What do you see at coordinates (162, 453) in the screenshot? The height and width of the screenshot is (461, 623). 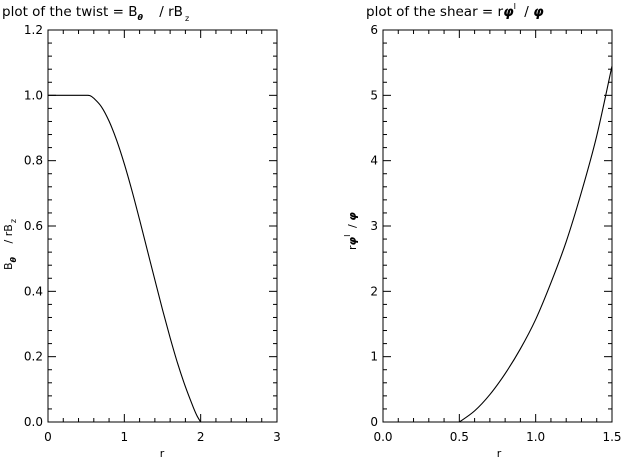 I see `twist-x-axis-label: r` at bounding box center [162, 453].